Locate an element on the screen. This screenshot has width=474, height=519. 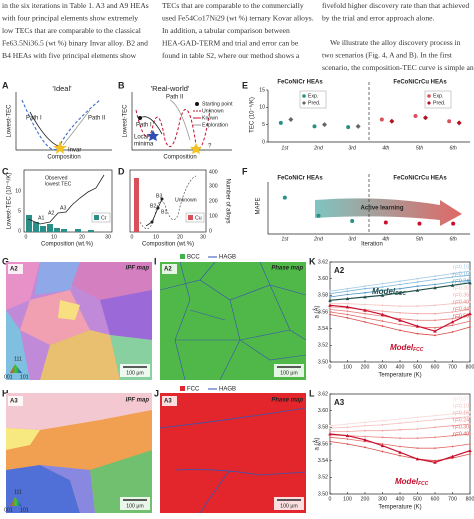
legend-label: η=0.40 is located at coordinates (461, 302).